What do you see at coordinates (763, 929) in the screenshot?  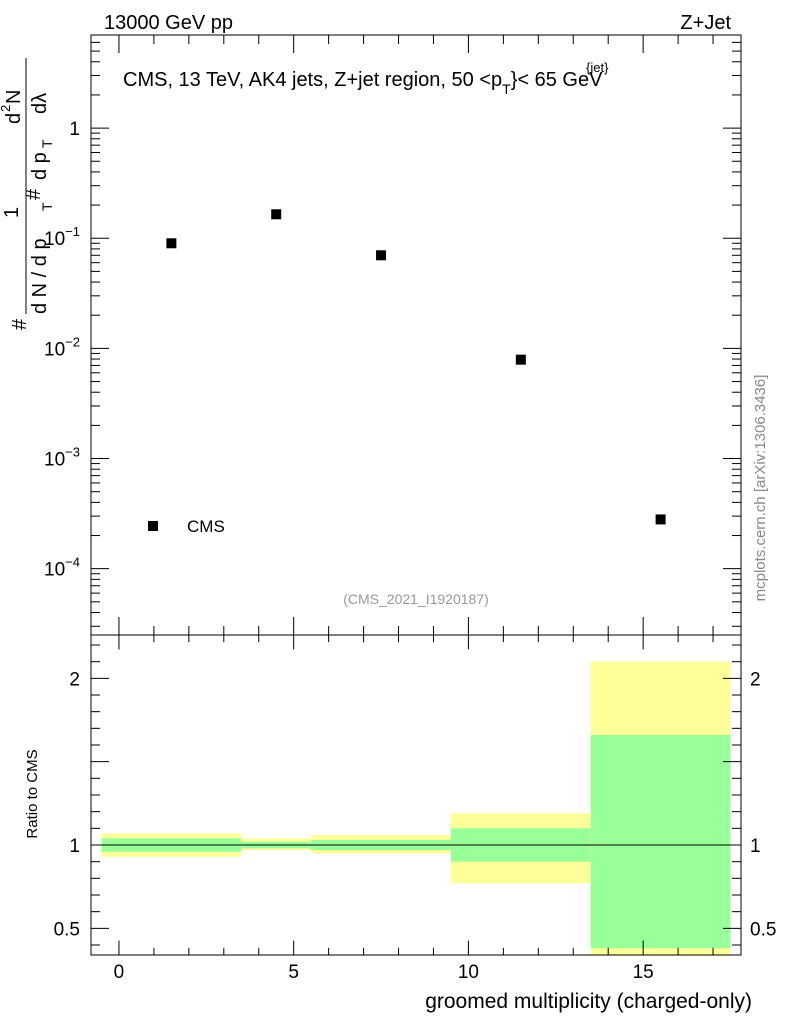 I see `ratio-y-tick-label-right: 0.5` at bounding box center [763, 929].